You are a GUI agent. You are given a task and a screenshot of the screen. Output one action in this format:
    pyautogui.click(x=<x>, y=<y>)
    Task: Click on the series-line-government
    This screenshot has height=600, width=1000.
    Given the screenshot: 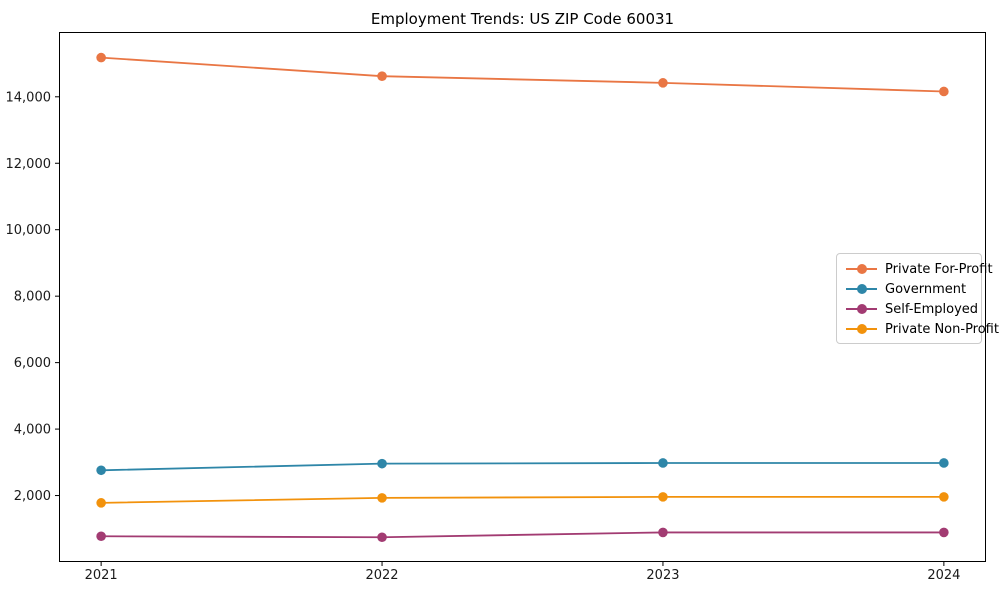 What is the action you would take?
    pyautogui.click(x=522, y=467)
    